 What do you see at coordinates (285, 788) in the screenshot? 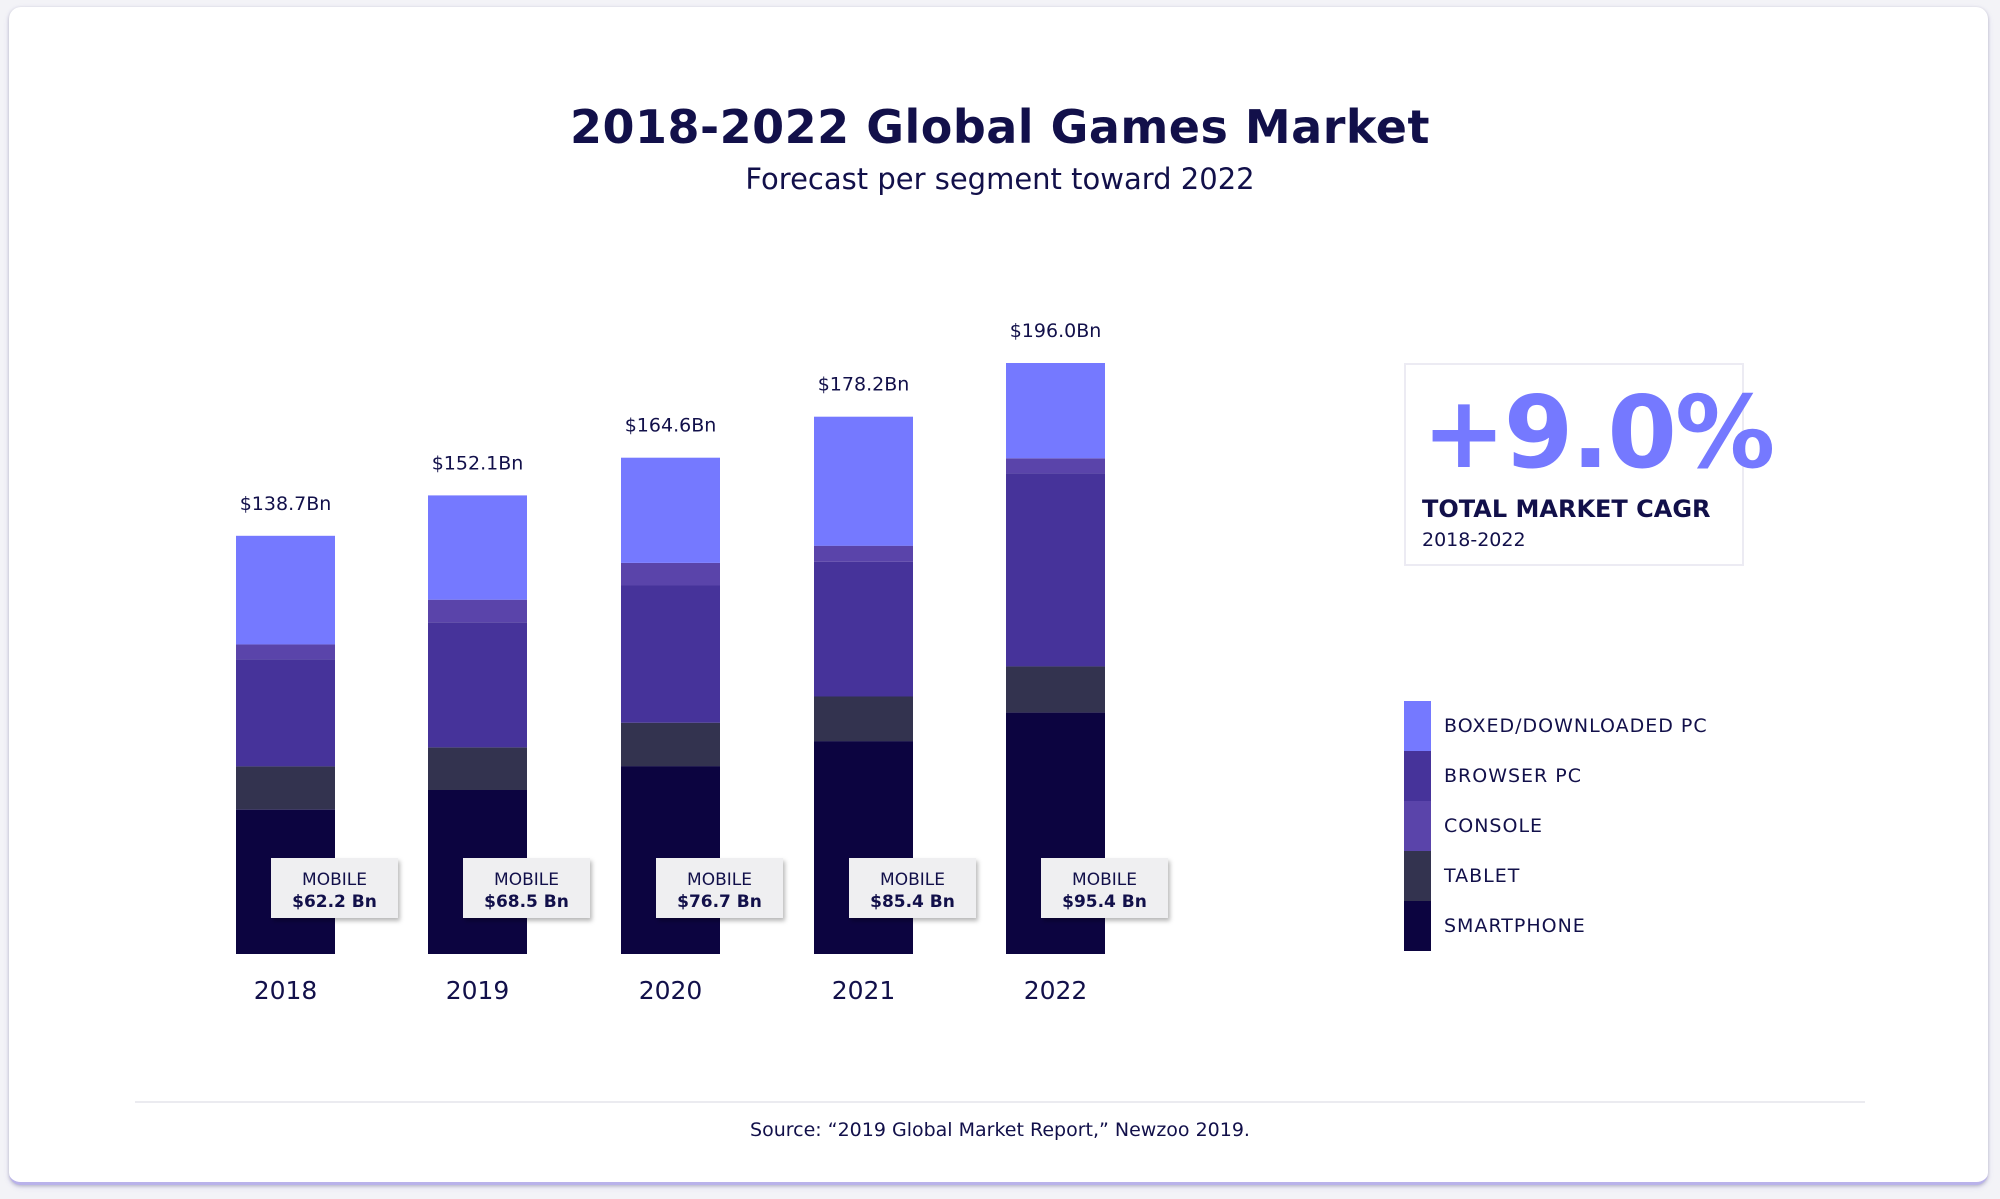
I see `bar-segment-tablet-2018` at bounding box center [285, 788].